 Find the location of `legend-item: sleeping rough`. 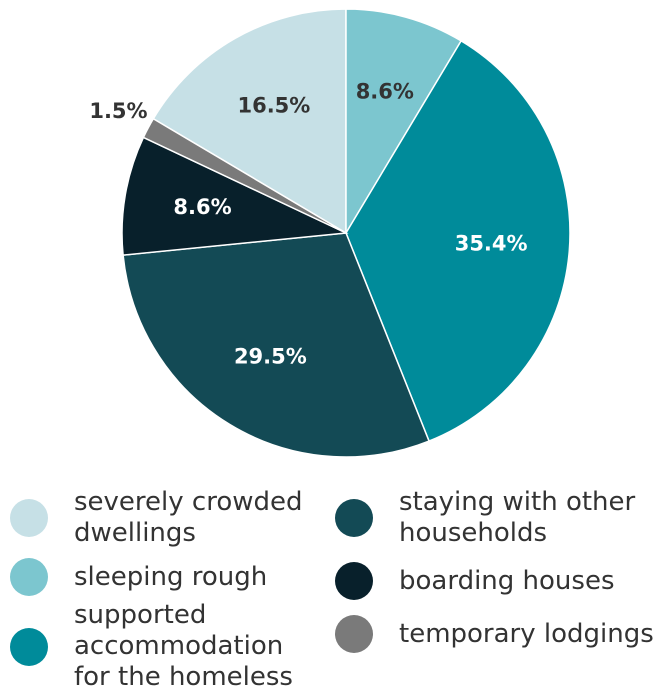

legend-item: sleeping rough is located at coordinates (167, 577).